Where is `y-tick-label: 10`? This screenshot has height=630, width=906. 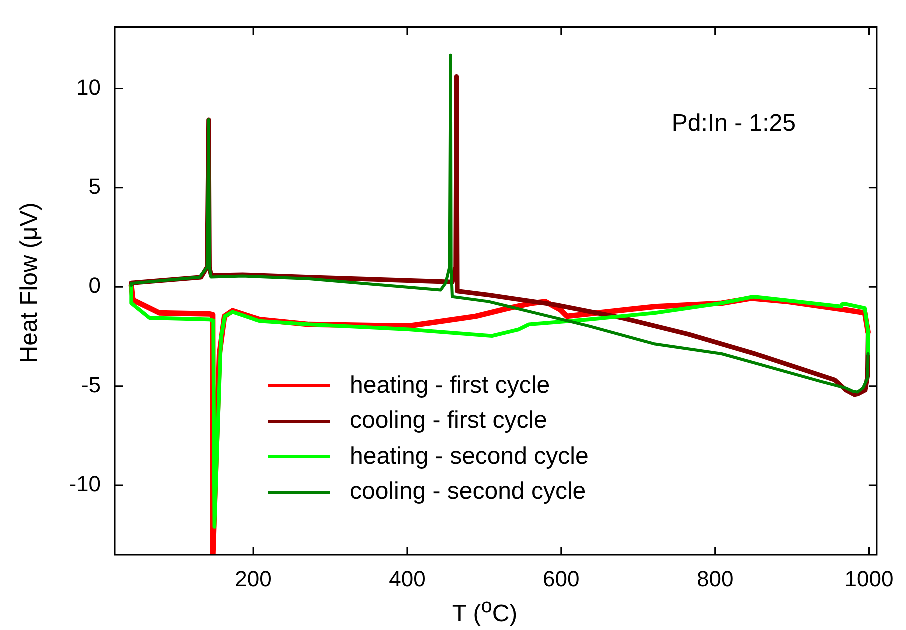
y-tick-label: 10 is located at coordinates (88, 87).